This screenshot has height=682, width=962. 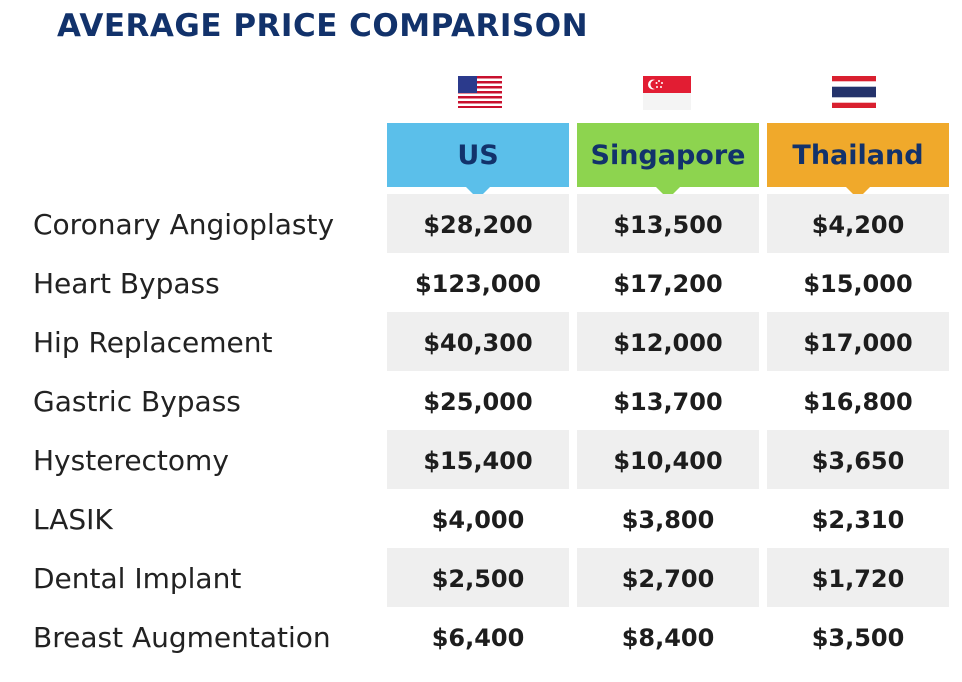 I want to click on column-header-label: Singapore, so click(x=668, y=155).